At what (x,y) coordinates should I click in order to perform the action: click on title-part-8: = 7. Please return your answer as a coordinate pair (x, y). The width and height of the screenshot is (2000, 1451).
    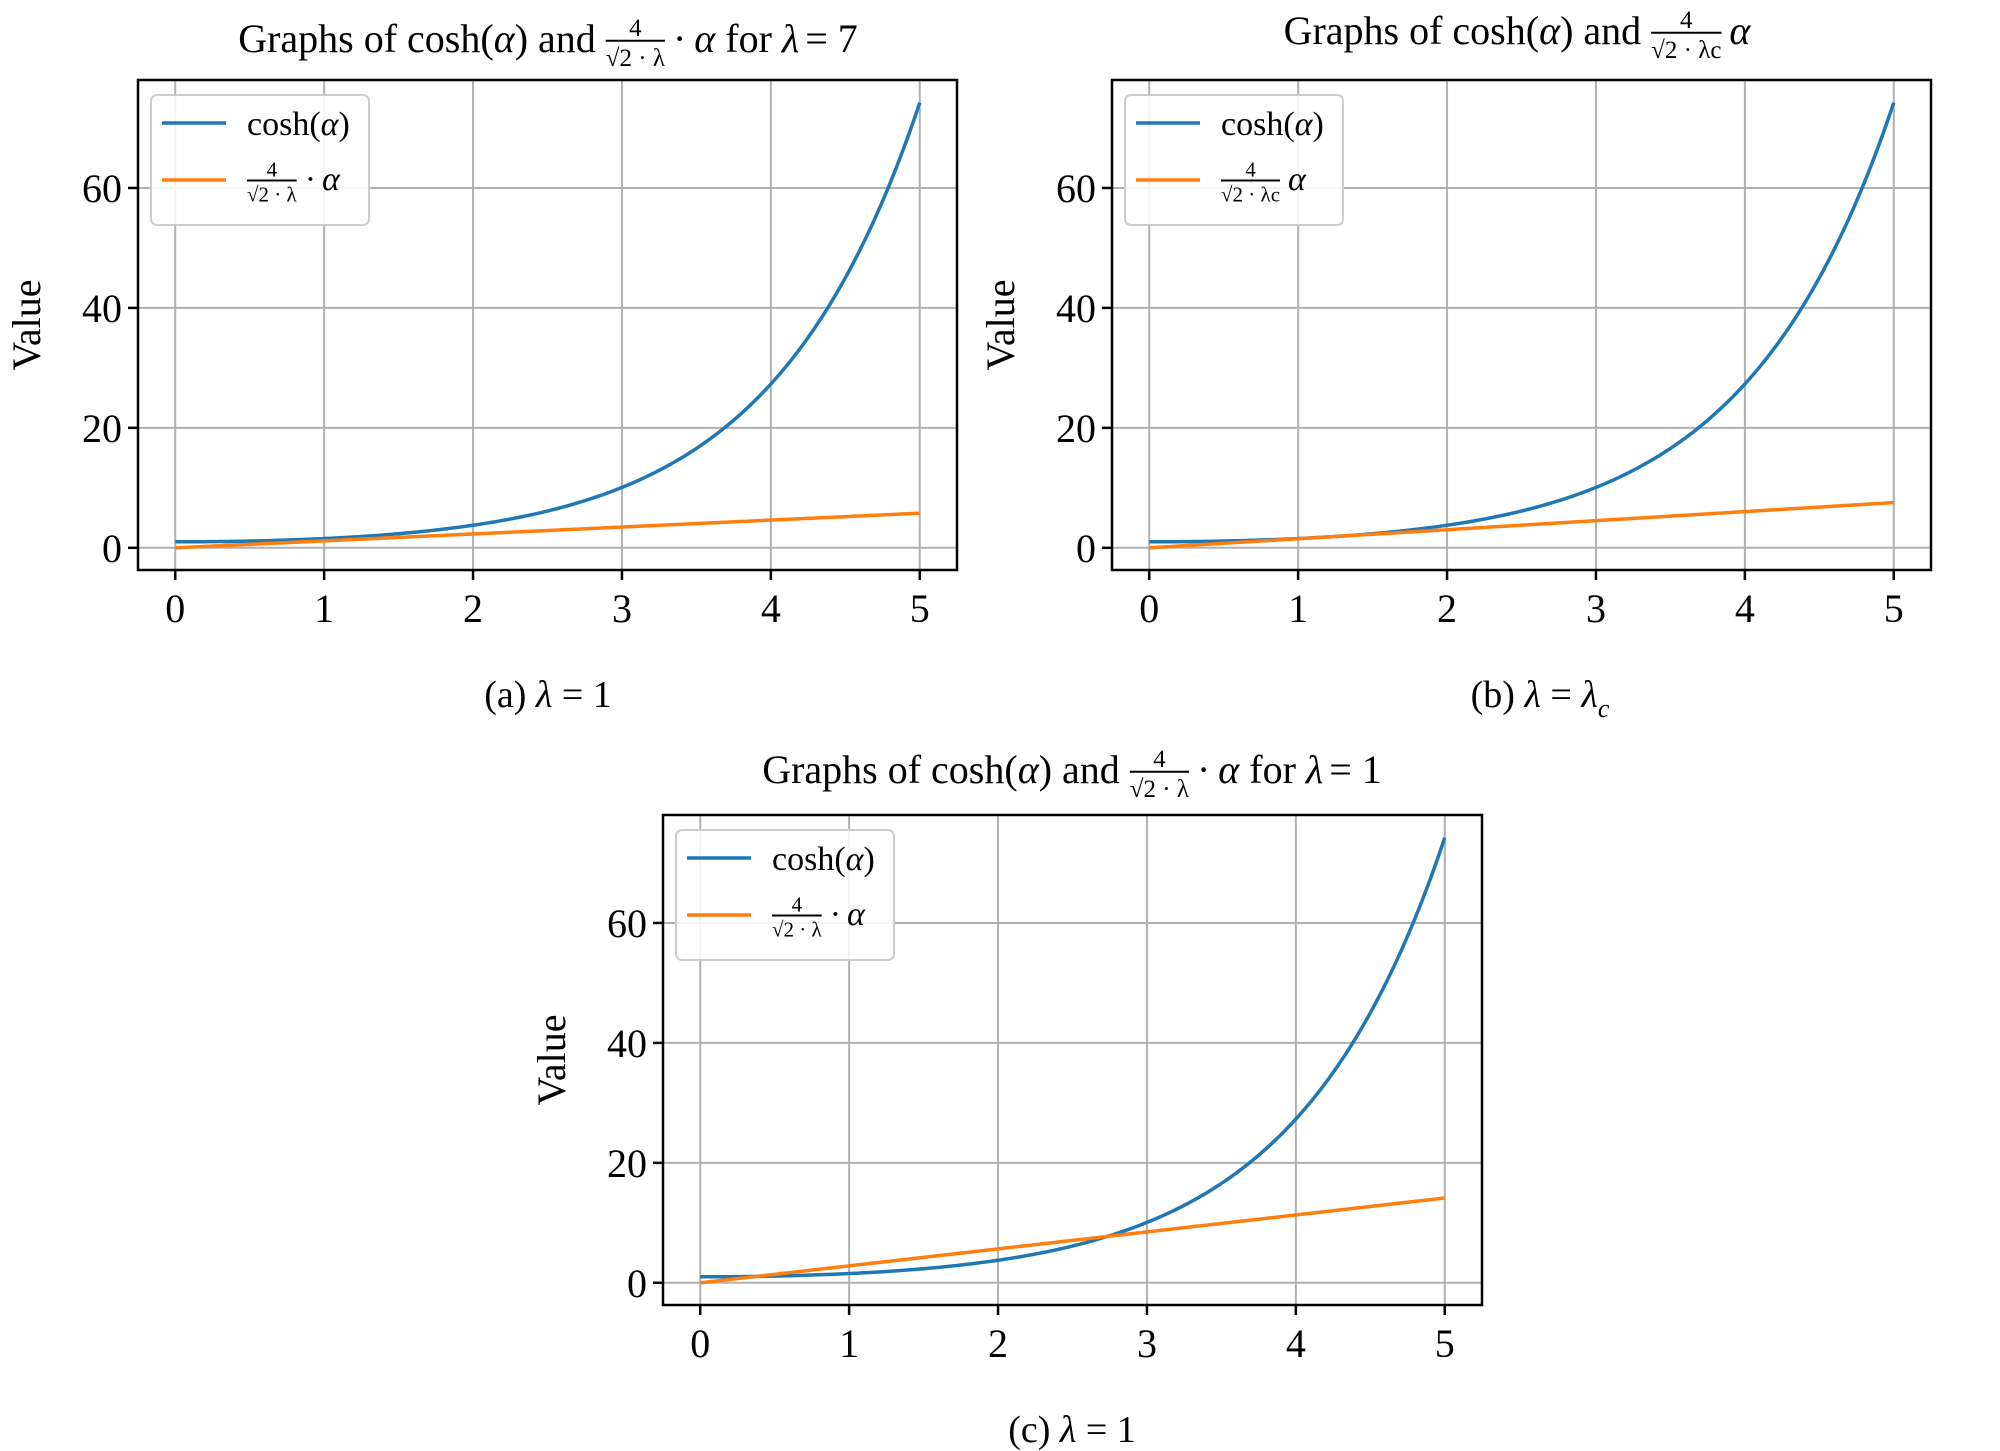
    Looking at the image, I should click on (831, 38).